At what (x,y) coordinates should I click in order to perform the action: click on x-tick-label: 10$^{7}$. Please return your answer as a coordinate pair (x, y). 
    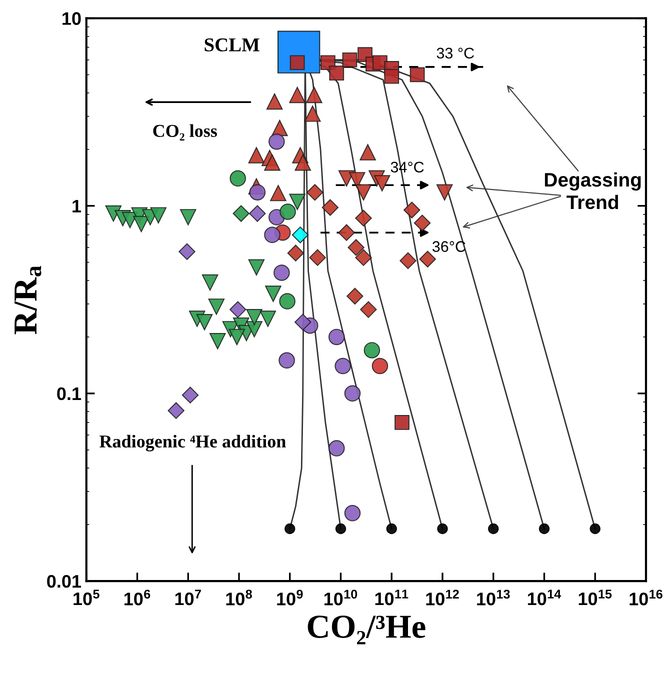
    Looking at the image, I should click on (188, 598).